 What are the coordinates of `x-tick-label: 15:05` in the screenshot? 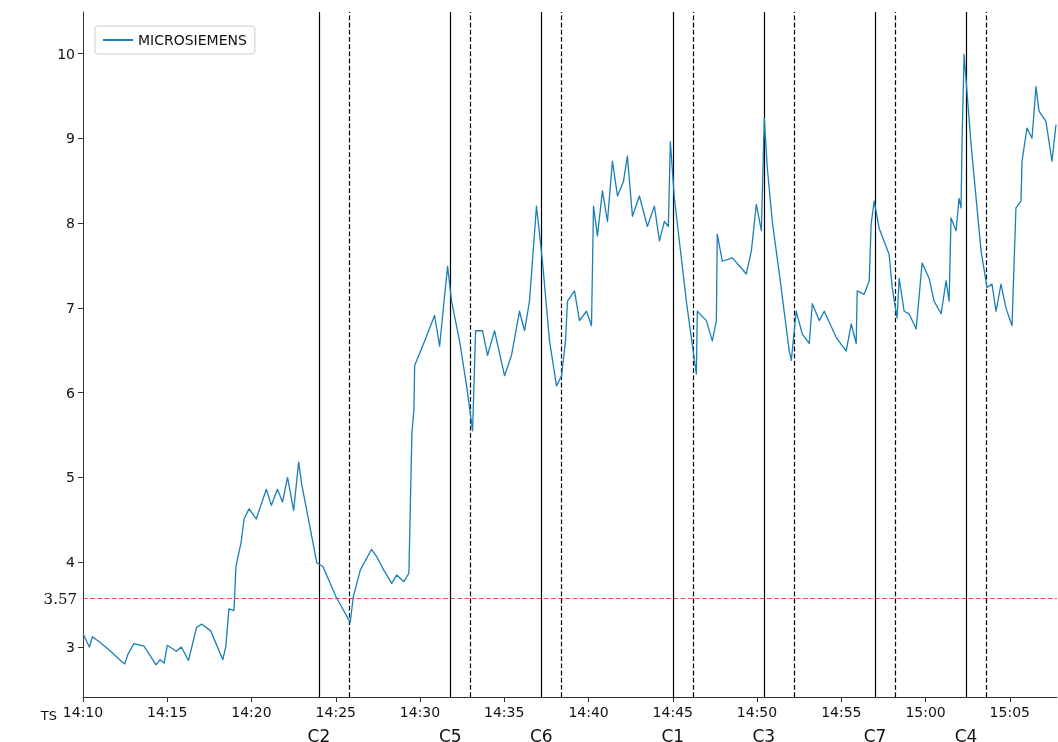 It's located at (1009, 712).